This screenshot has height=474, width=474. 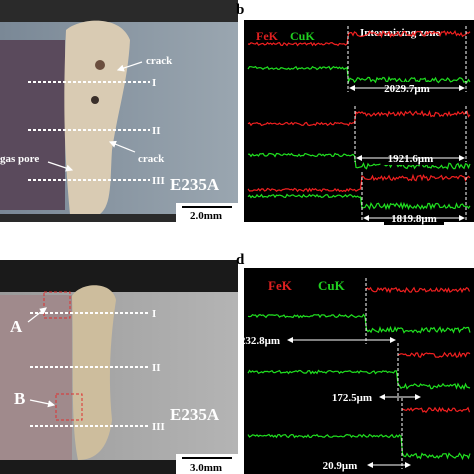 I want to click on panel-label: b, so click(x=240, y=10).